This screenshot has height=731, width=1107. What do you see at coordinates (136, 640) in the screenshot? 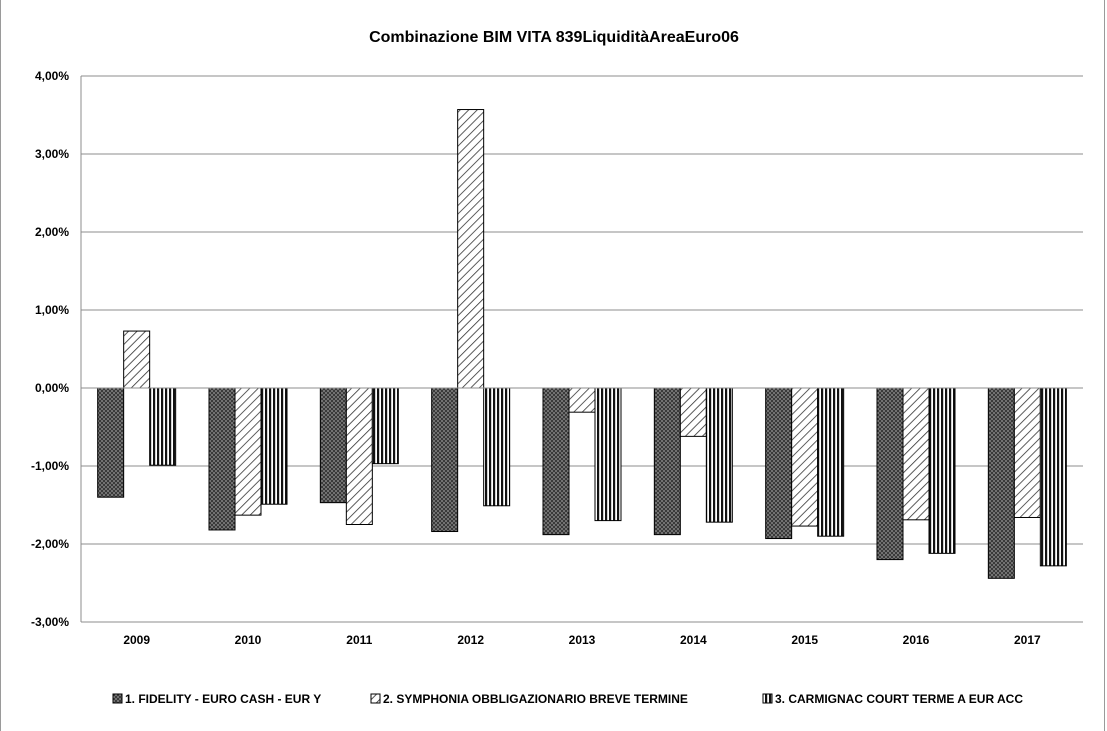
I see `x-tick-label: 2009` at bounding box center [136, 640].